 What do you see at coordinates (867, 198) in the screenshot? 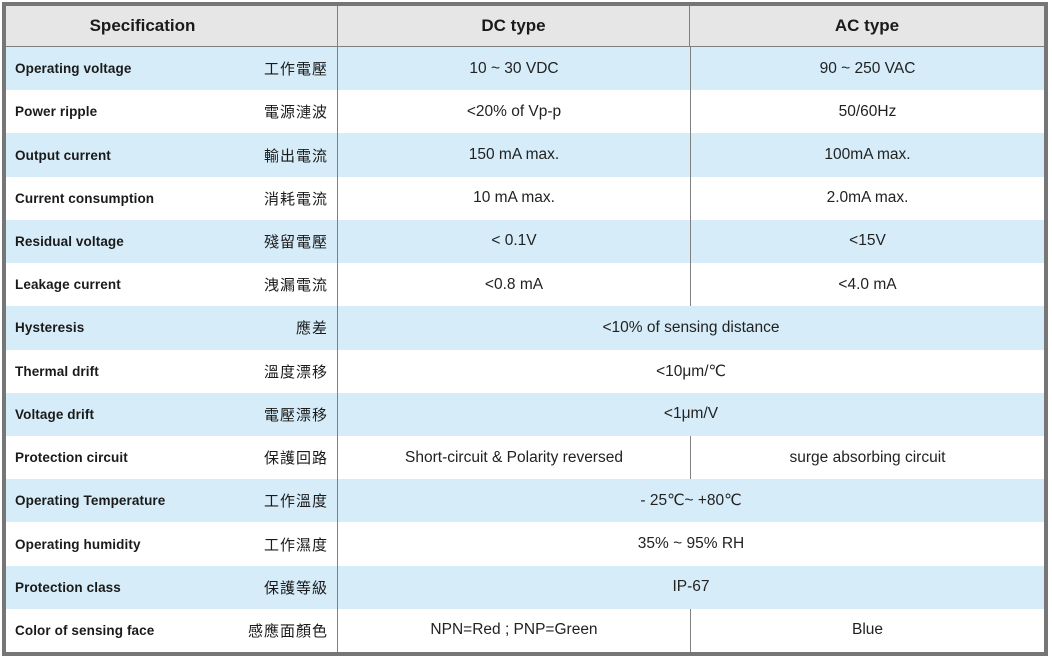
I see `ac-value: 2.0mA max.` at bounding box center [867, 198].